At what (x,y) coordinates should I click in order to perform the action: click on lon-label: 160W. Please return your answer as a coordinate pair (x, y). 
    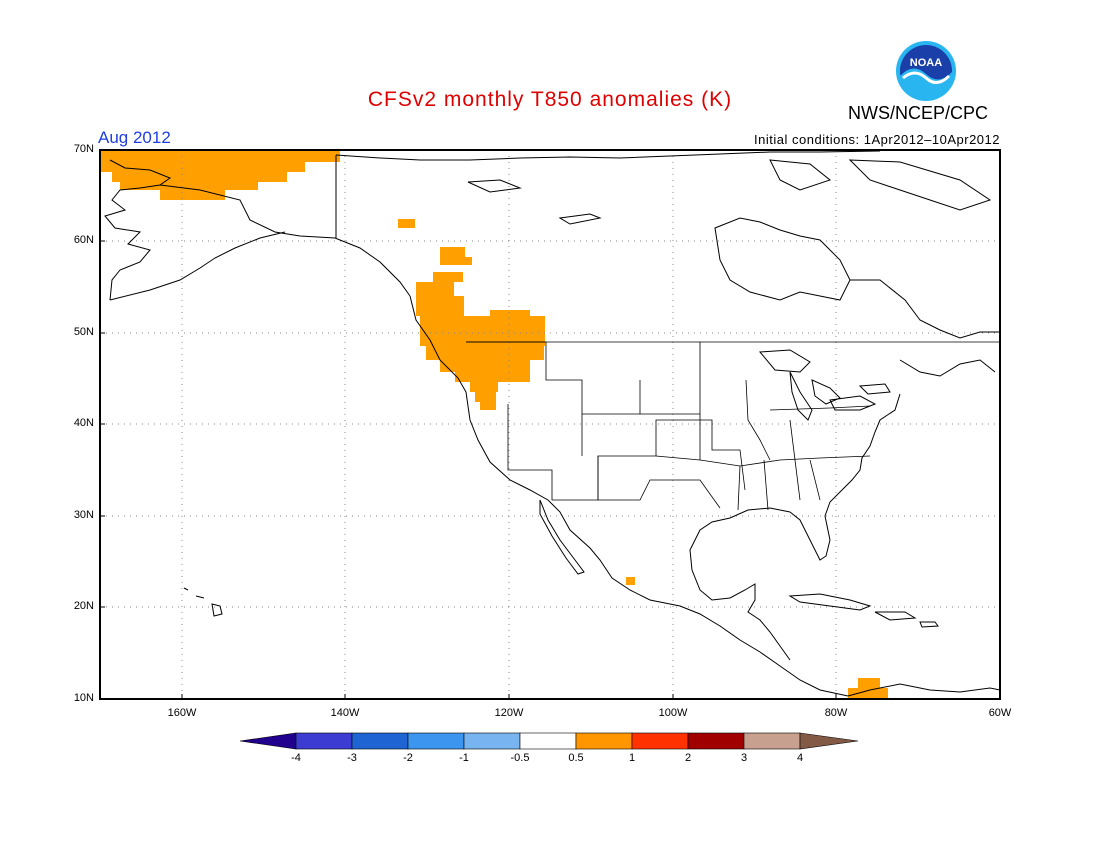
    Looking at the image, I should click on (182, 713).